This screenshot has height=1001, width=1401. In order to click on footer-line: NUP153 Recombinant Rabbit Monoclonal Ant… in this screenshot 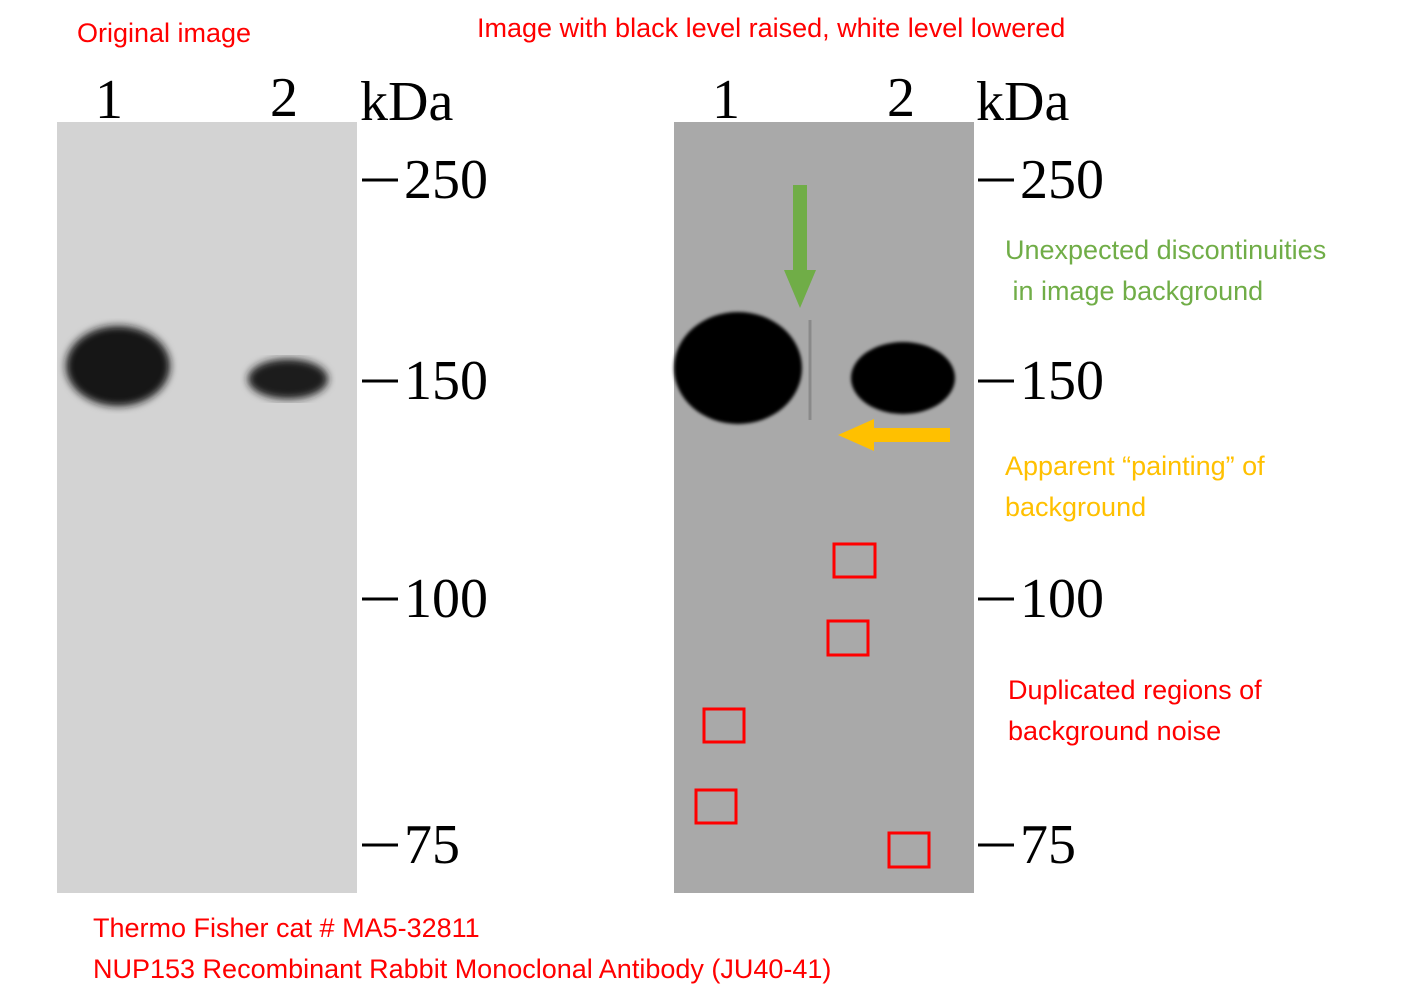, I will do `click(462, 969)`.